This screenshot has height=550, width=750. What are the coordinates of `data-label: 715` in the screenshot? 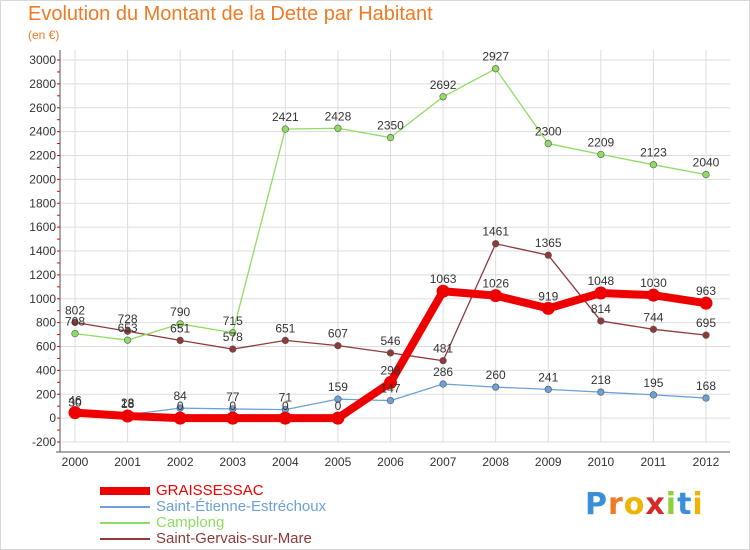 It's located at (233, 321).